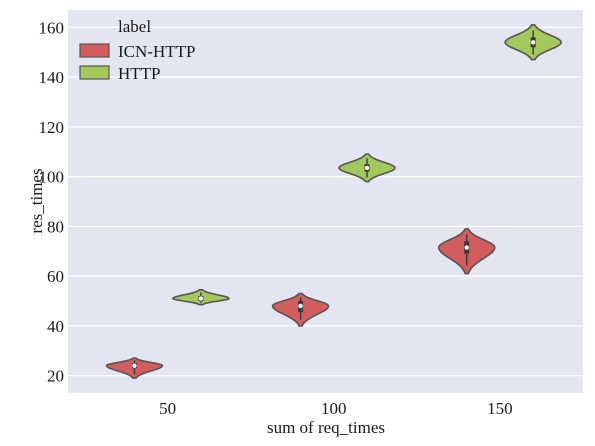  I want to click on y-tick-label: 120, so click(52, 127).